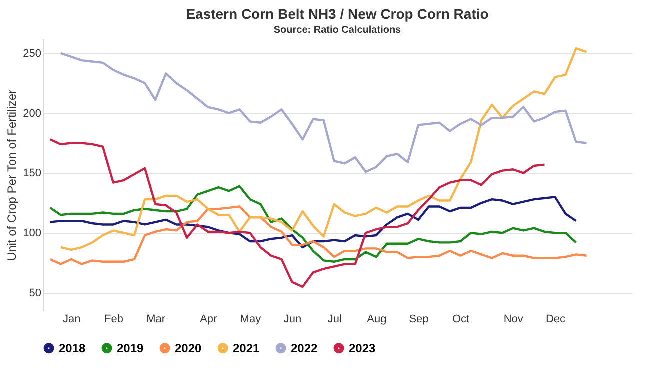 The width and height of the screenshot is (652, 371). I want to click on x-tick-label: Sep, so click(419, 320).